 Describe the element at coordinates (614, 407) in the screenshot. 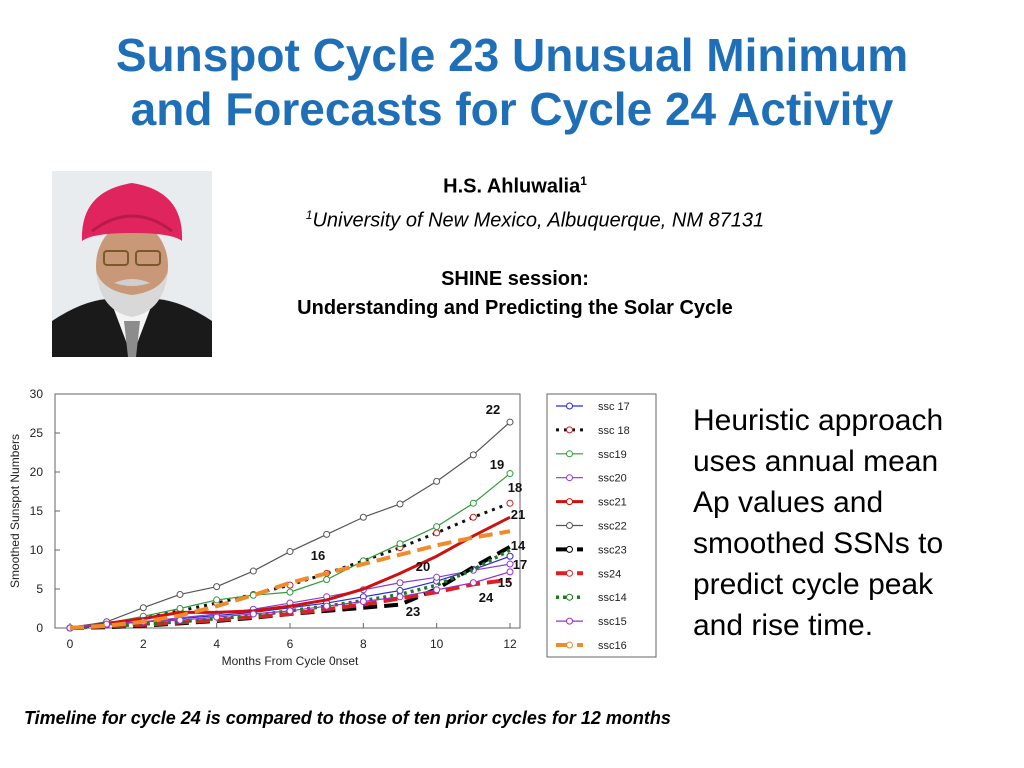

I see `legend-label: ssc 17` at that location.